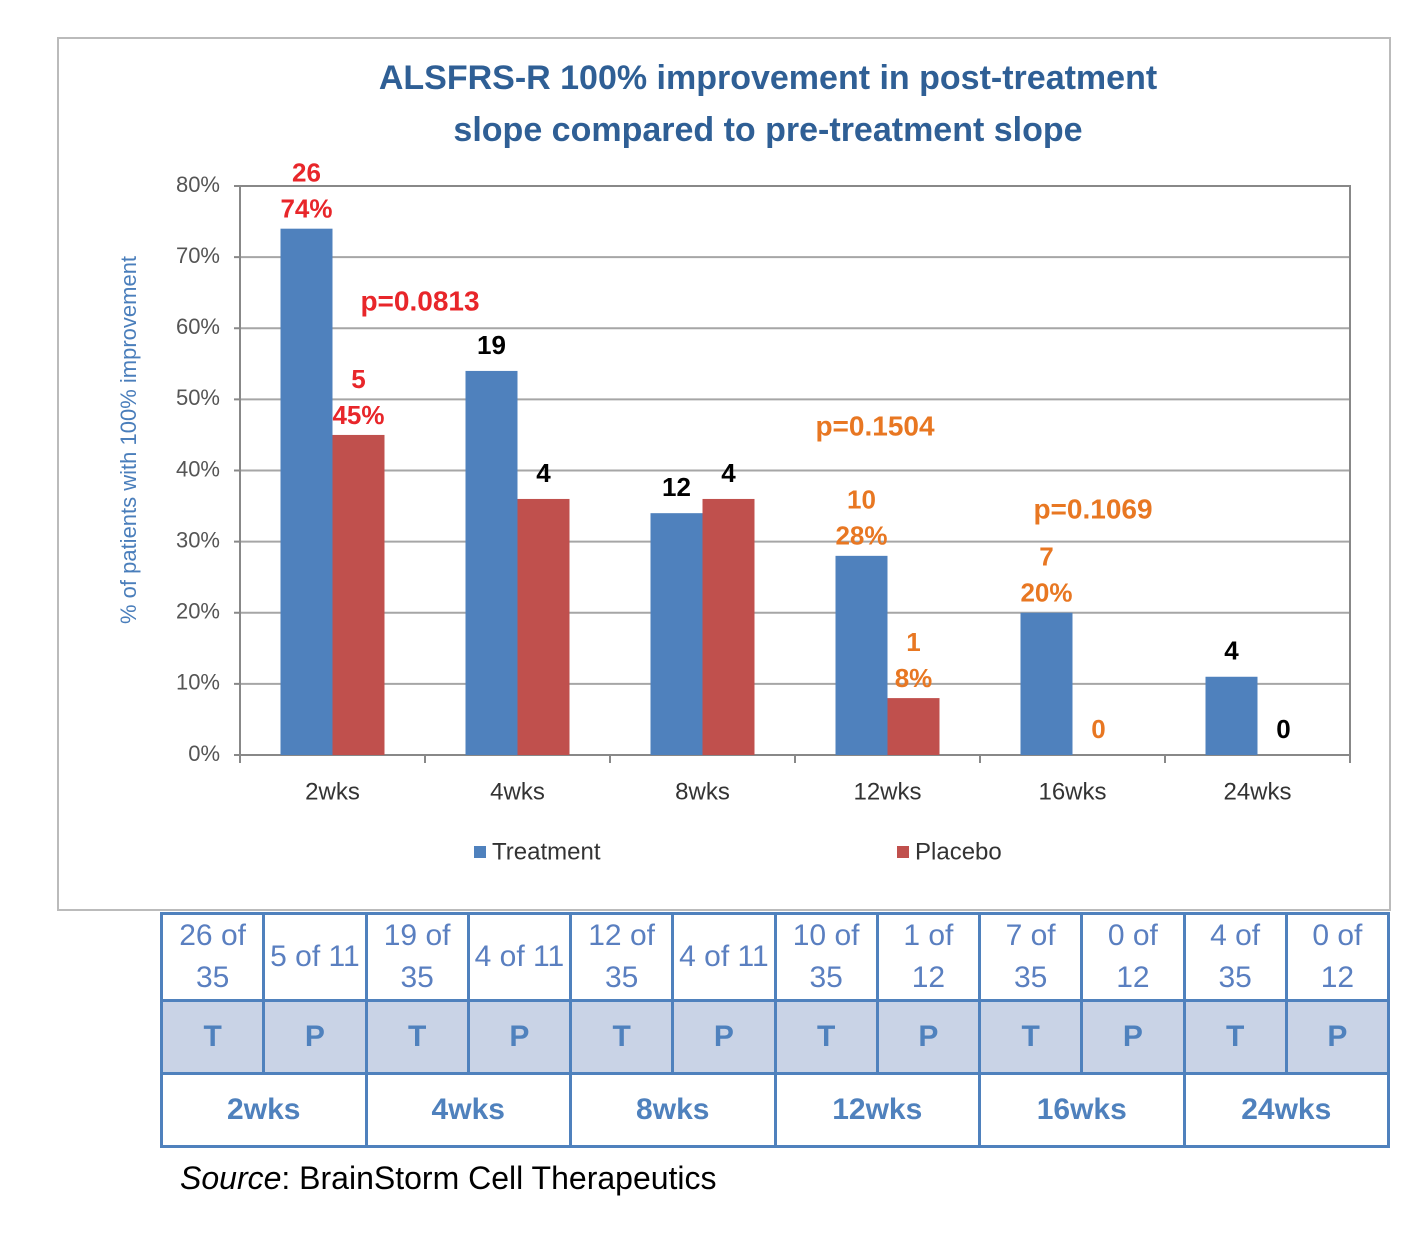 The height and width of the screenshot is (1236, 1426). I want to click on y-tick-label: 80%, so click(198, 184).